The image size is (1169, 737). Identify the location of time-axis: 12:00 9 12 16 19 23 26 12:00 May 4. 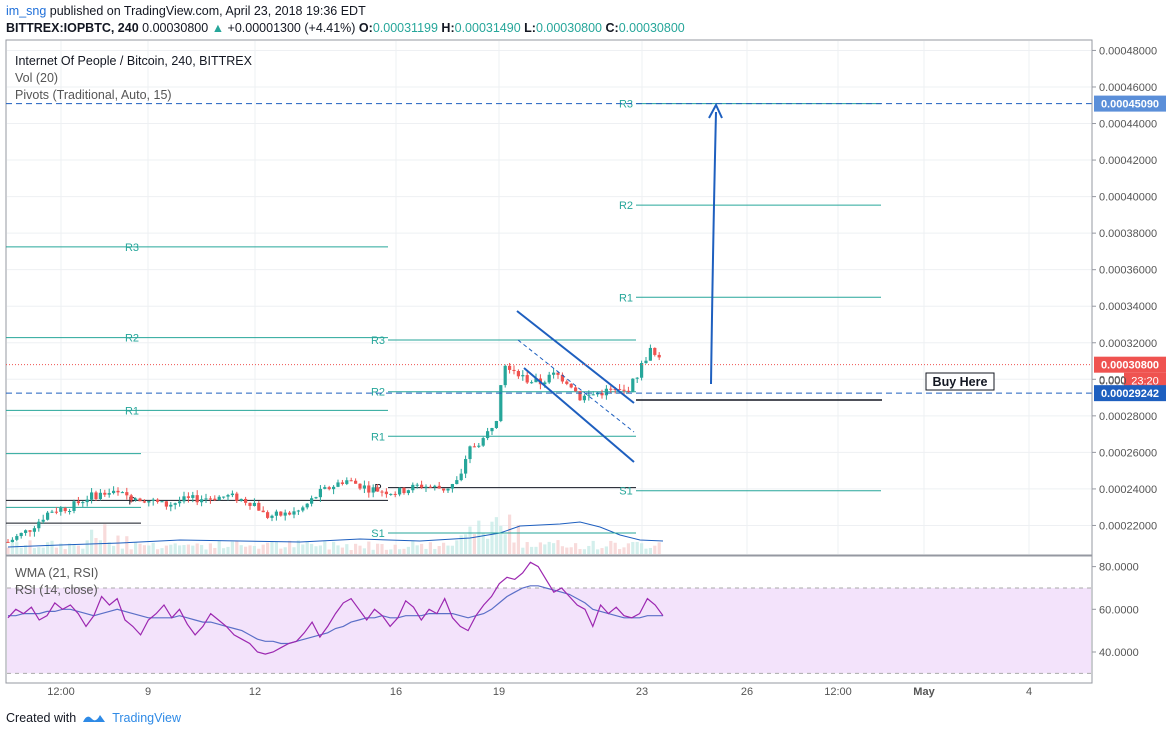
(549, 690).